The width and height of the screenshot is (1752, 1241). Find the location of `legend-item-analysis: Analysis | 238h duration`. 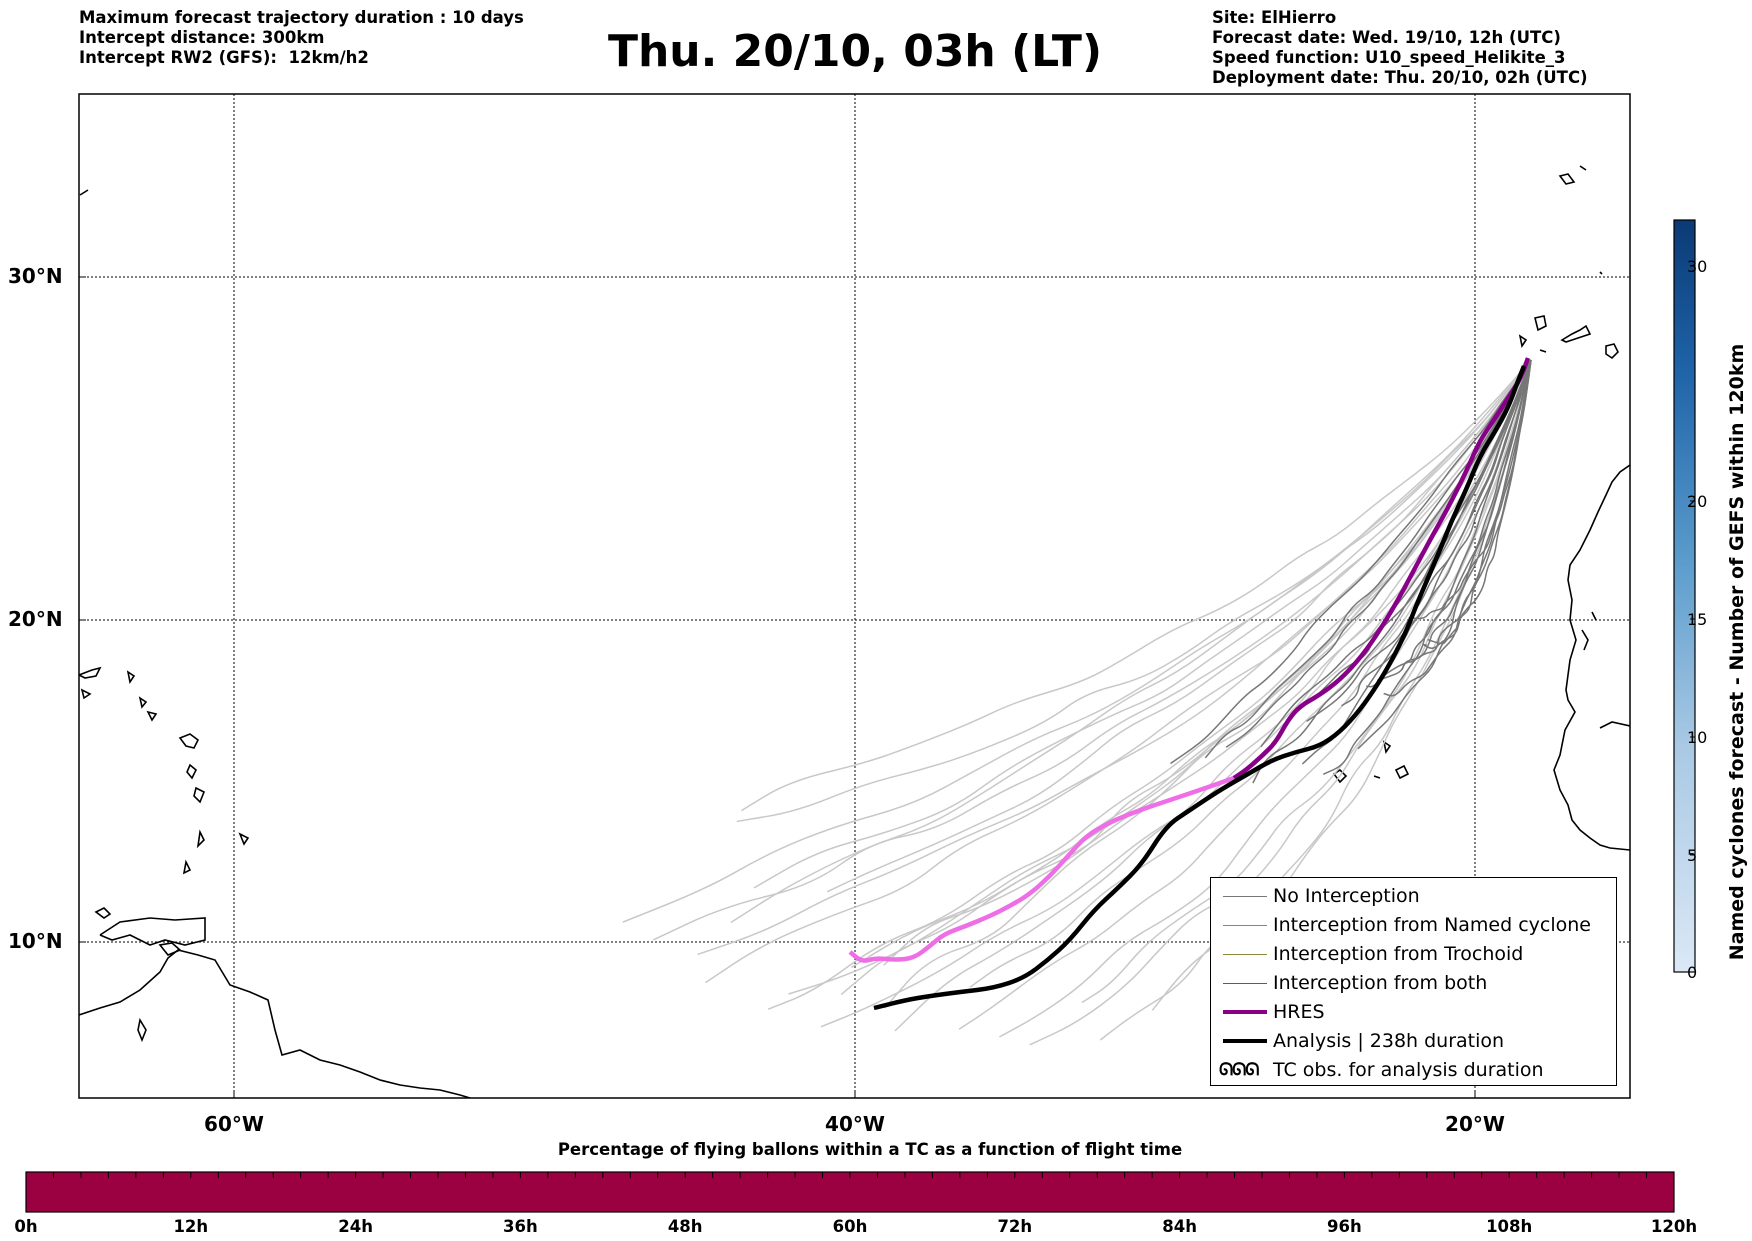

legend-item-analysis: Analysis | 238h duration is located at coordinates (1413, 1041).